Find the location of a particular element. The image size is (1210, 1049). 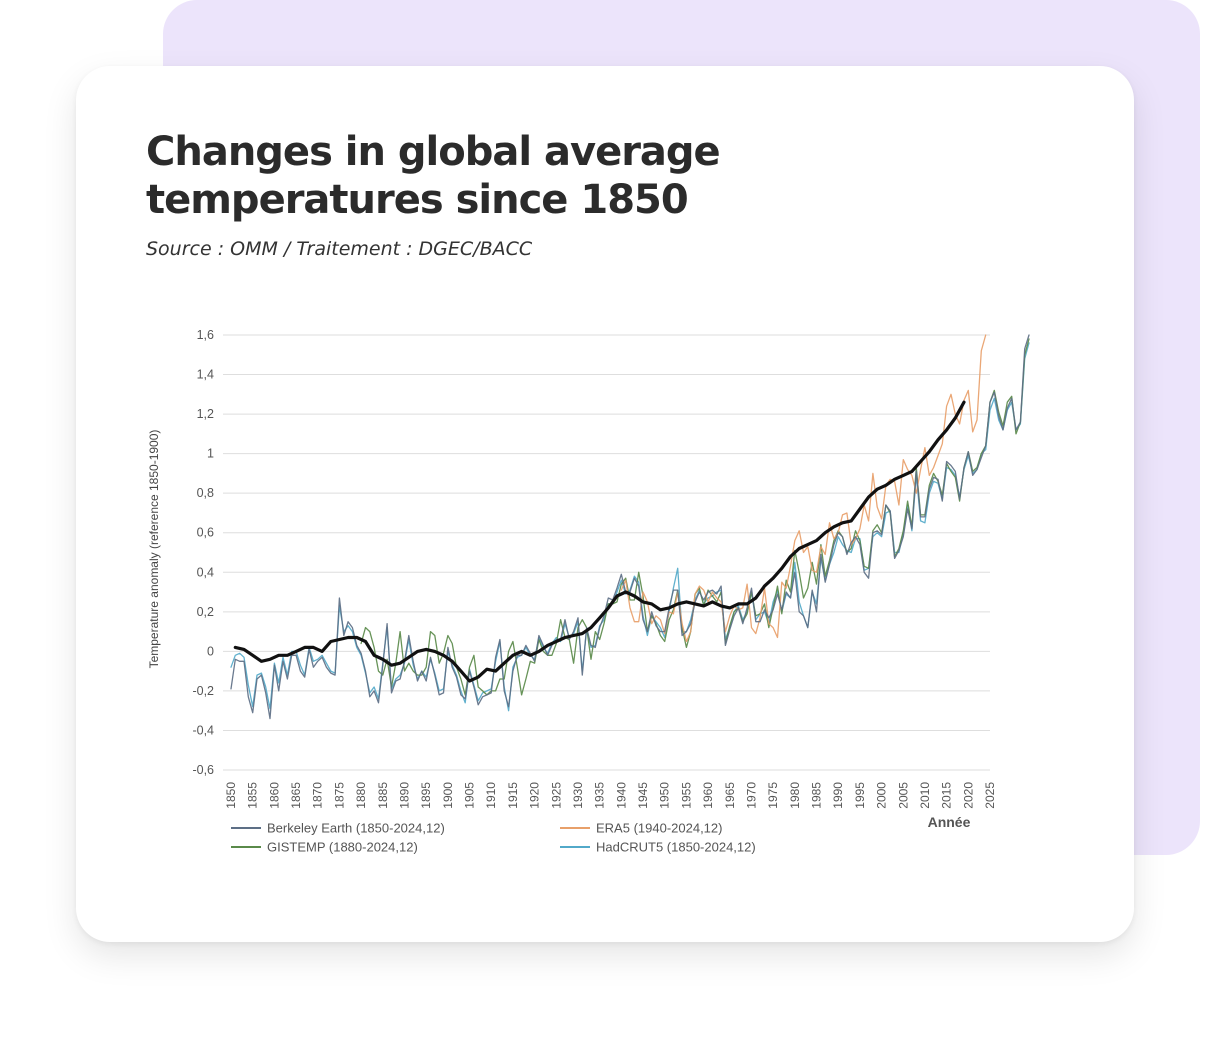

x-tick-label: 1970 is located at coordinates (751, 795).